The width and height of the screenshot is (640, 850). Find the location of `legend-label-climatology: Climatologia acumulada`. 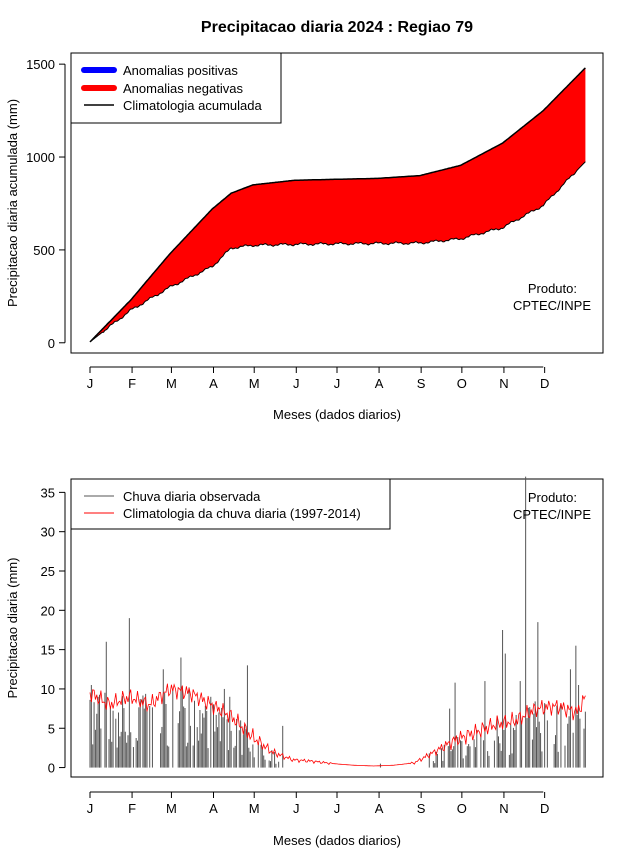

legend-label-climatology: Climatologia acumulada is located at coordinates (193, 105).